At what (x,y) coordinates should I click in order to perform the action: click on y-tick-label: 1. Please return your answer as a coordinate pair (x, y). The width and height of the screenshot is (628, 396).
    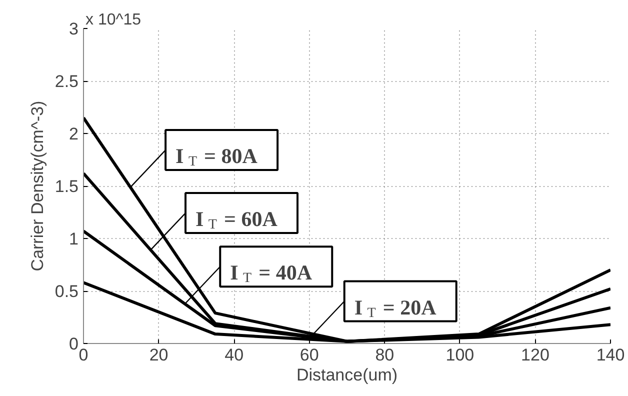
    Looking at the image, I should click on (74, 239).